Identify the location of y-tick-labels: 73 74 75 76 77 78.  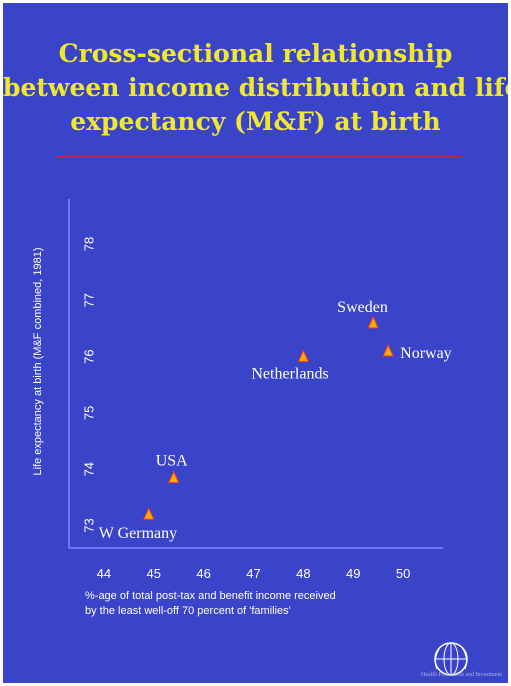
(89, 385).